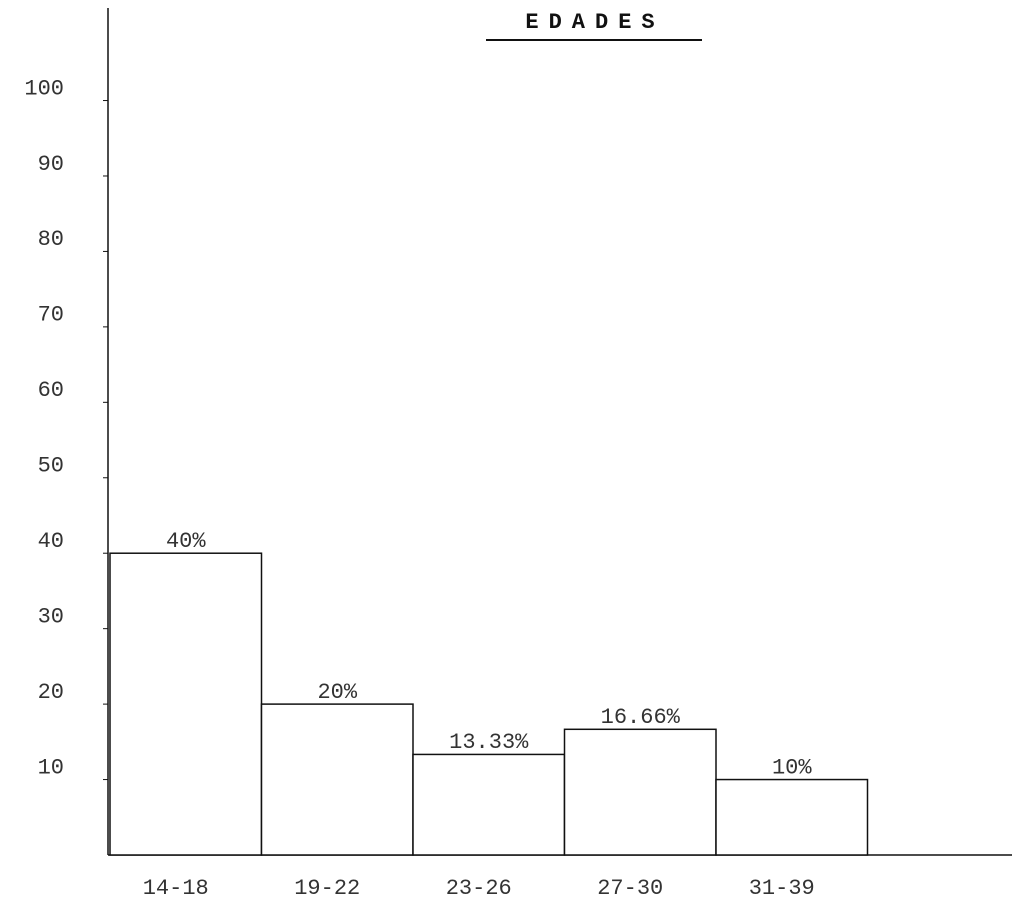  I want to click on value-label: 13.33%, so click(489, 742).